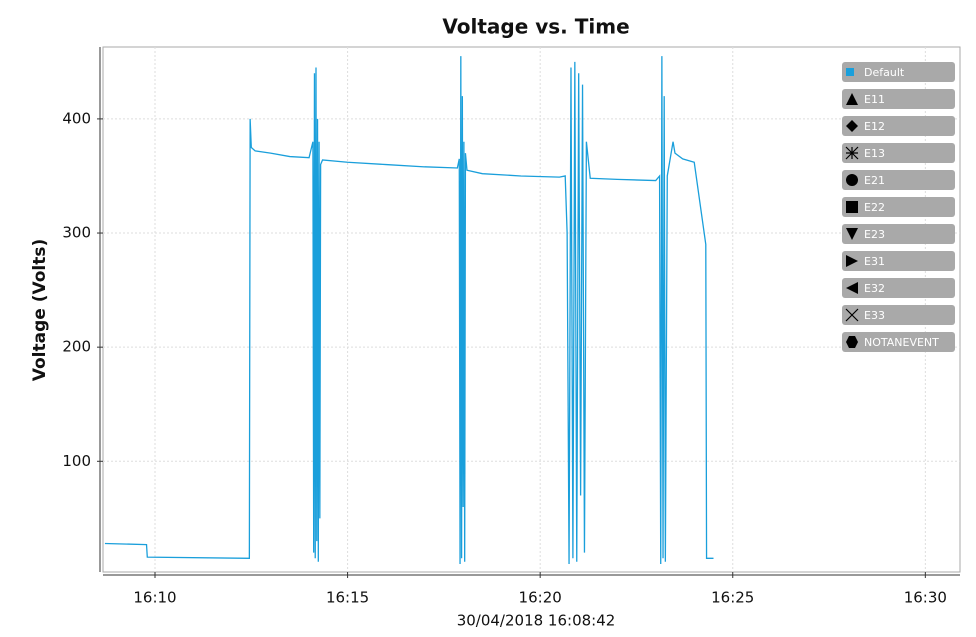 The height and width of the screenshot is (637, 976). What do you see at coordinates (874, 288) in the screenshot?
I see `legend-label: E32` at bounding box center [874, 288].